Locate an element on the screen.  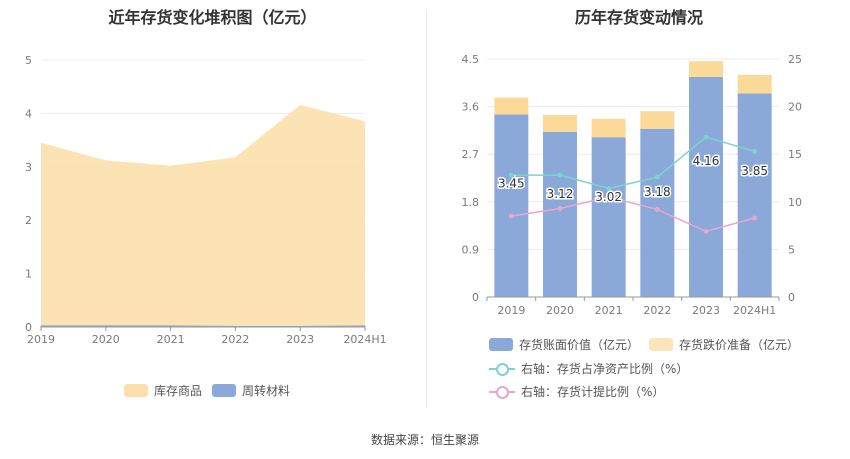
legend-swatch-net-asset-ratio is located at coordinates (502, 369).